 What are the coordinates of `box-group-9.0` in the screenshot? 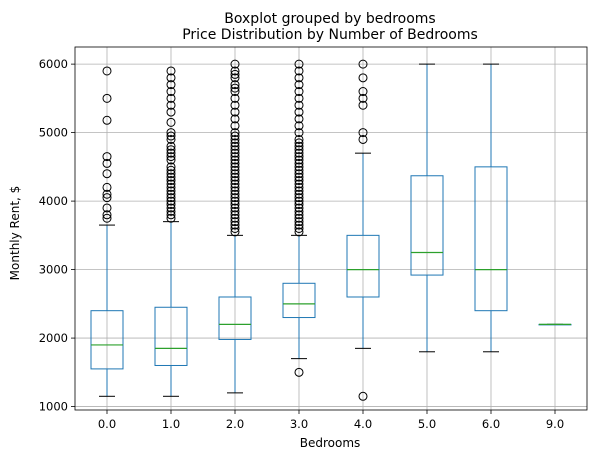 It's located at (555, 324).